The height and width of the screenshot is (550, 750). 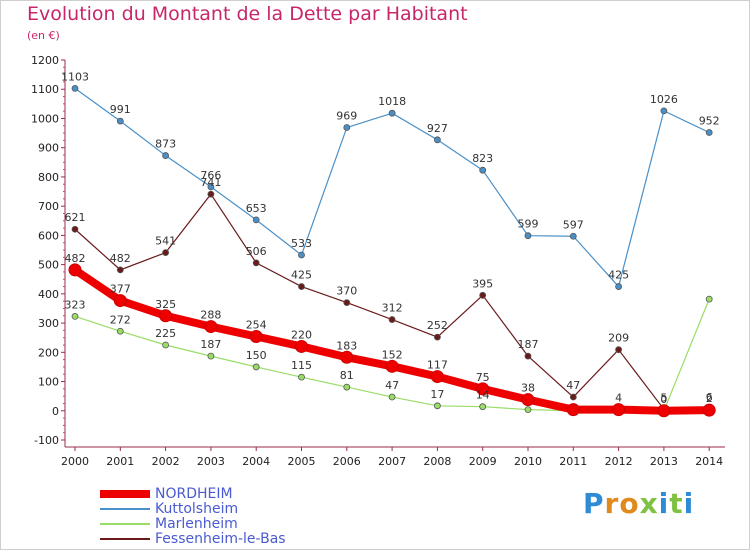 What do you see at coordinates (166, 461) in the screenshot?
I see `x-tick-label: 2002` at bounding box center [166, 461].